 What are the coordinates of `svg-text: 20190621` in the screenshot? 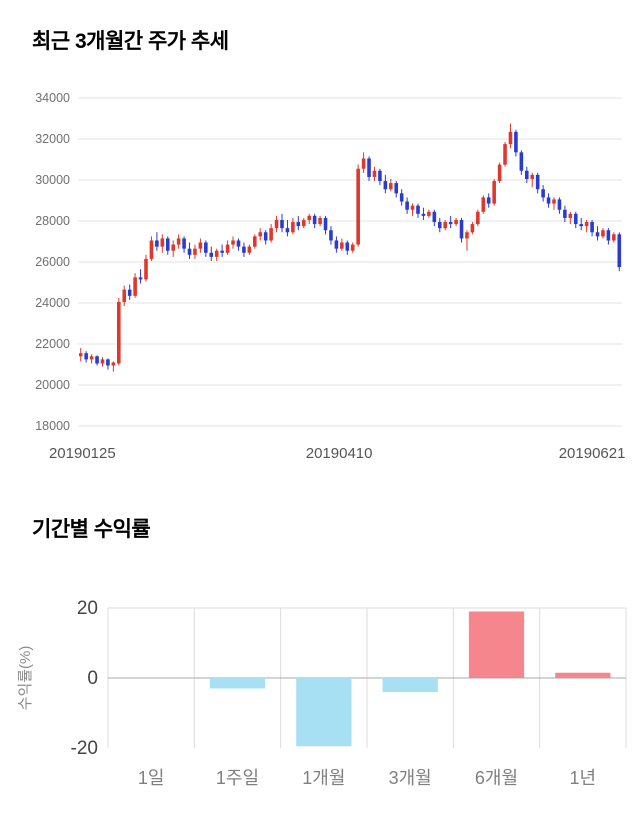 It's located at (592, 453).